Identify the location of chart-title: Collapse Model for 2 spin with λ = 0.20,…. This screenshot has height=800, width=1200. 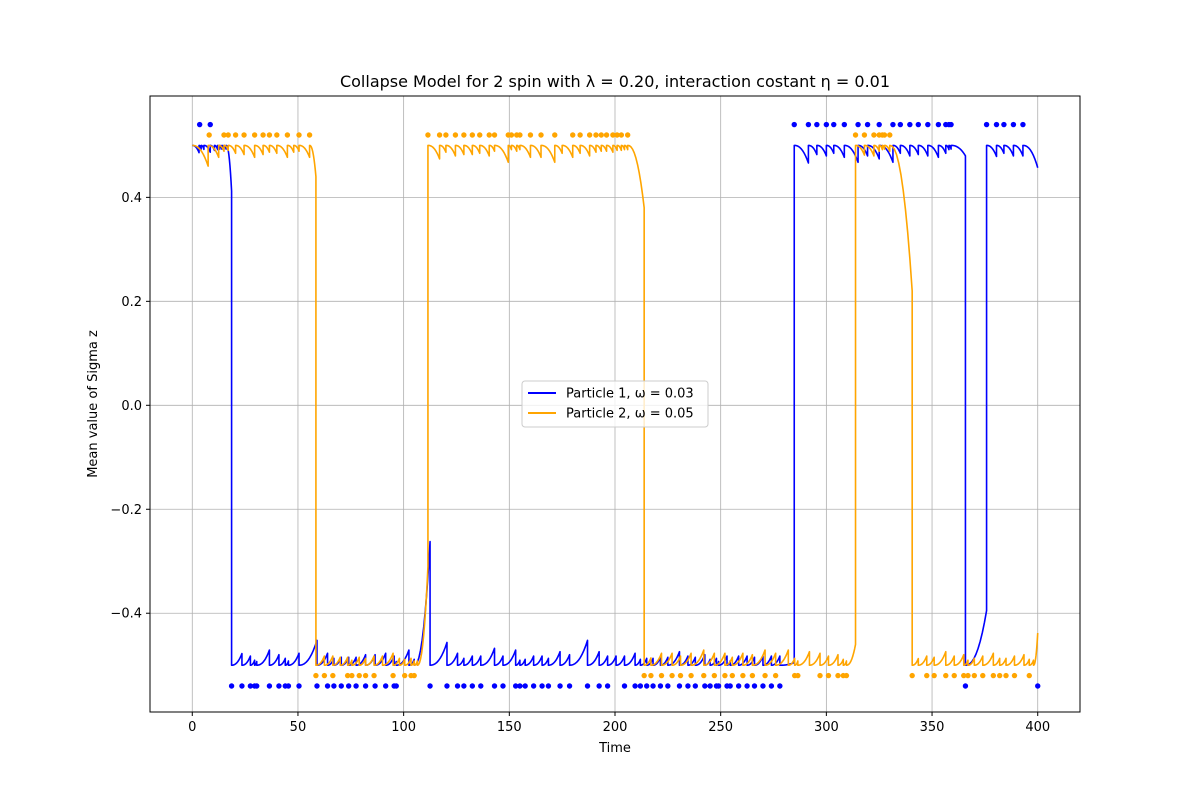
(615, 81).